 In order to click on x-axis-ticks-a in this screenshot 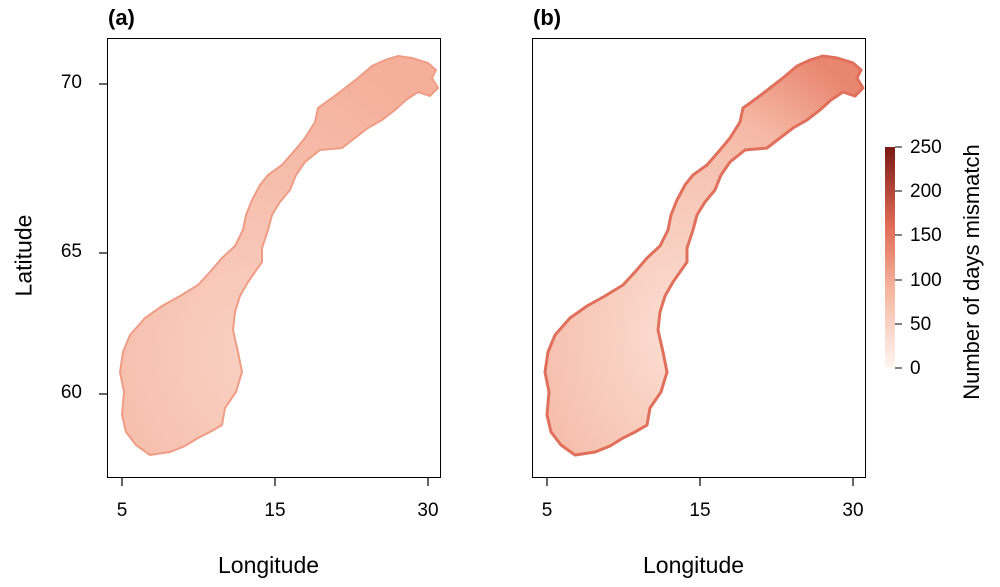, I will do `click(275, 482)`.